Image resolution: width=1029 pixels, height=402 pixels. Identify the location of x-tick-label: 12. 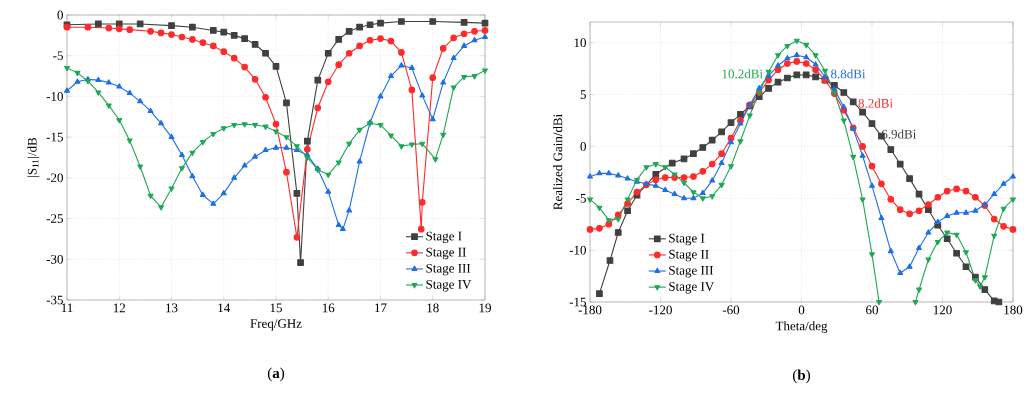
(119, 308).